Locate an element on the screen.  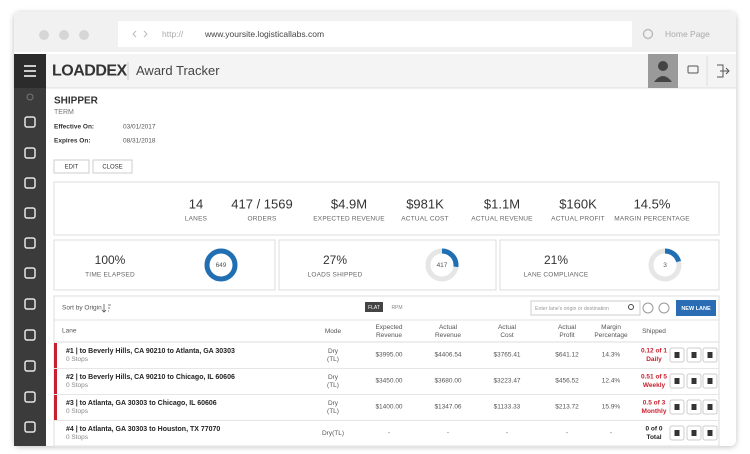
effective-date: 03/01/2017 is located at coordinates (139, 127).